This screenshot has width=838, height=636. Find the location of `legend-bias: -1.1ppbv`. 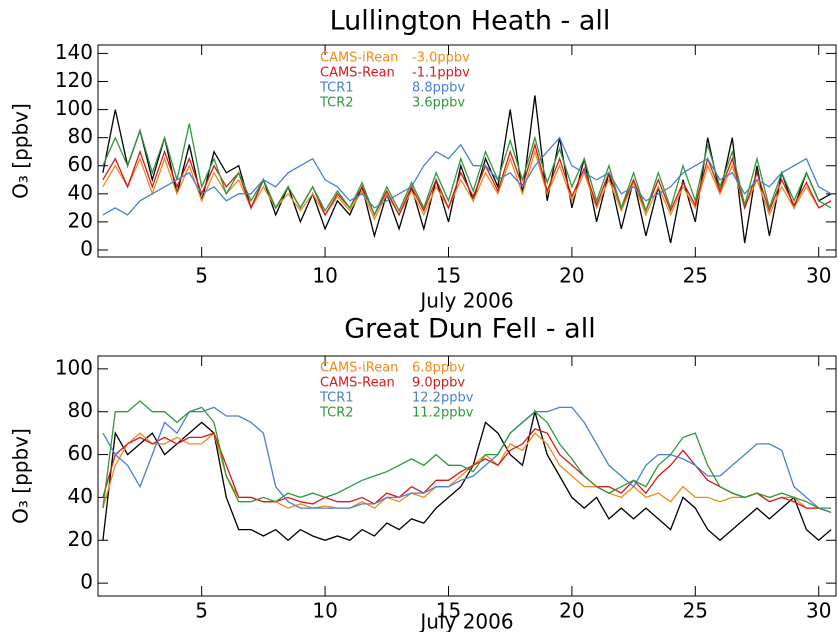

legend-bias: -1.1ppbv is located at coordinates (441, 73).